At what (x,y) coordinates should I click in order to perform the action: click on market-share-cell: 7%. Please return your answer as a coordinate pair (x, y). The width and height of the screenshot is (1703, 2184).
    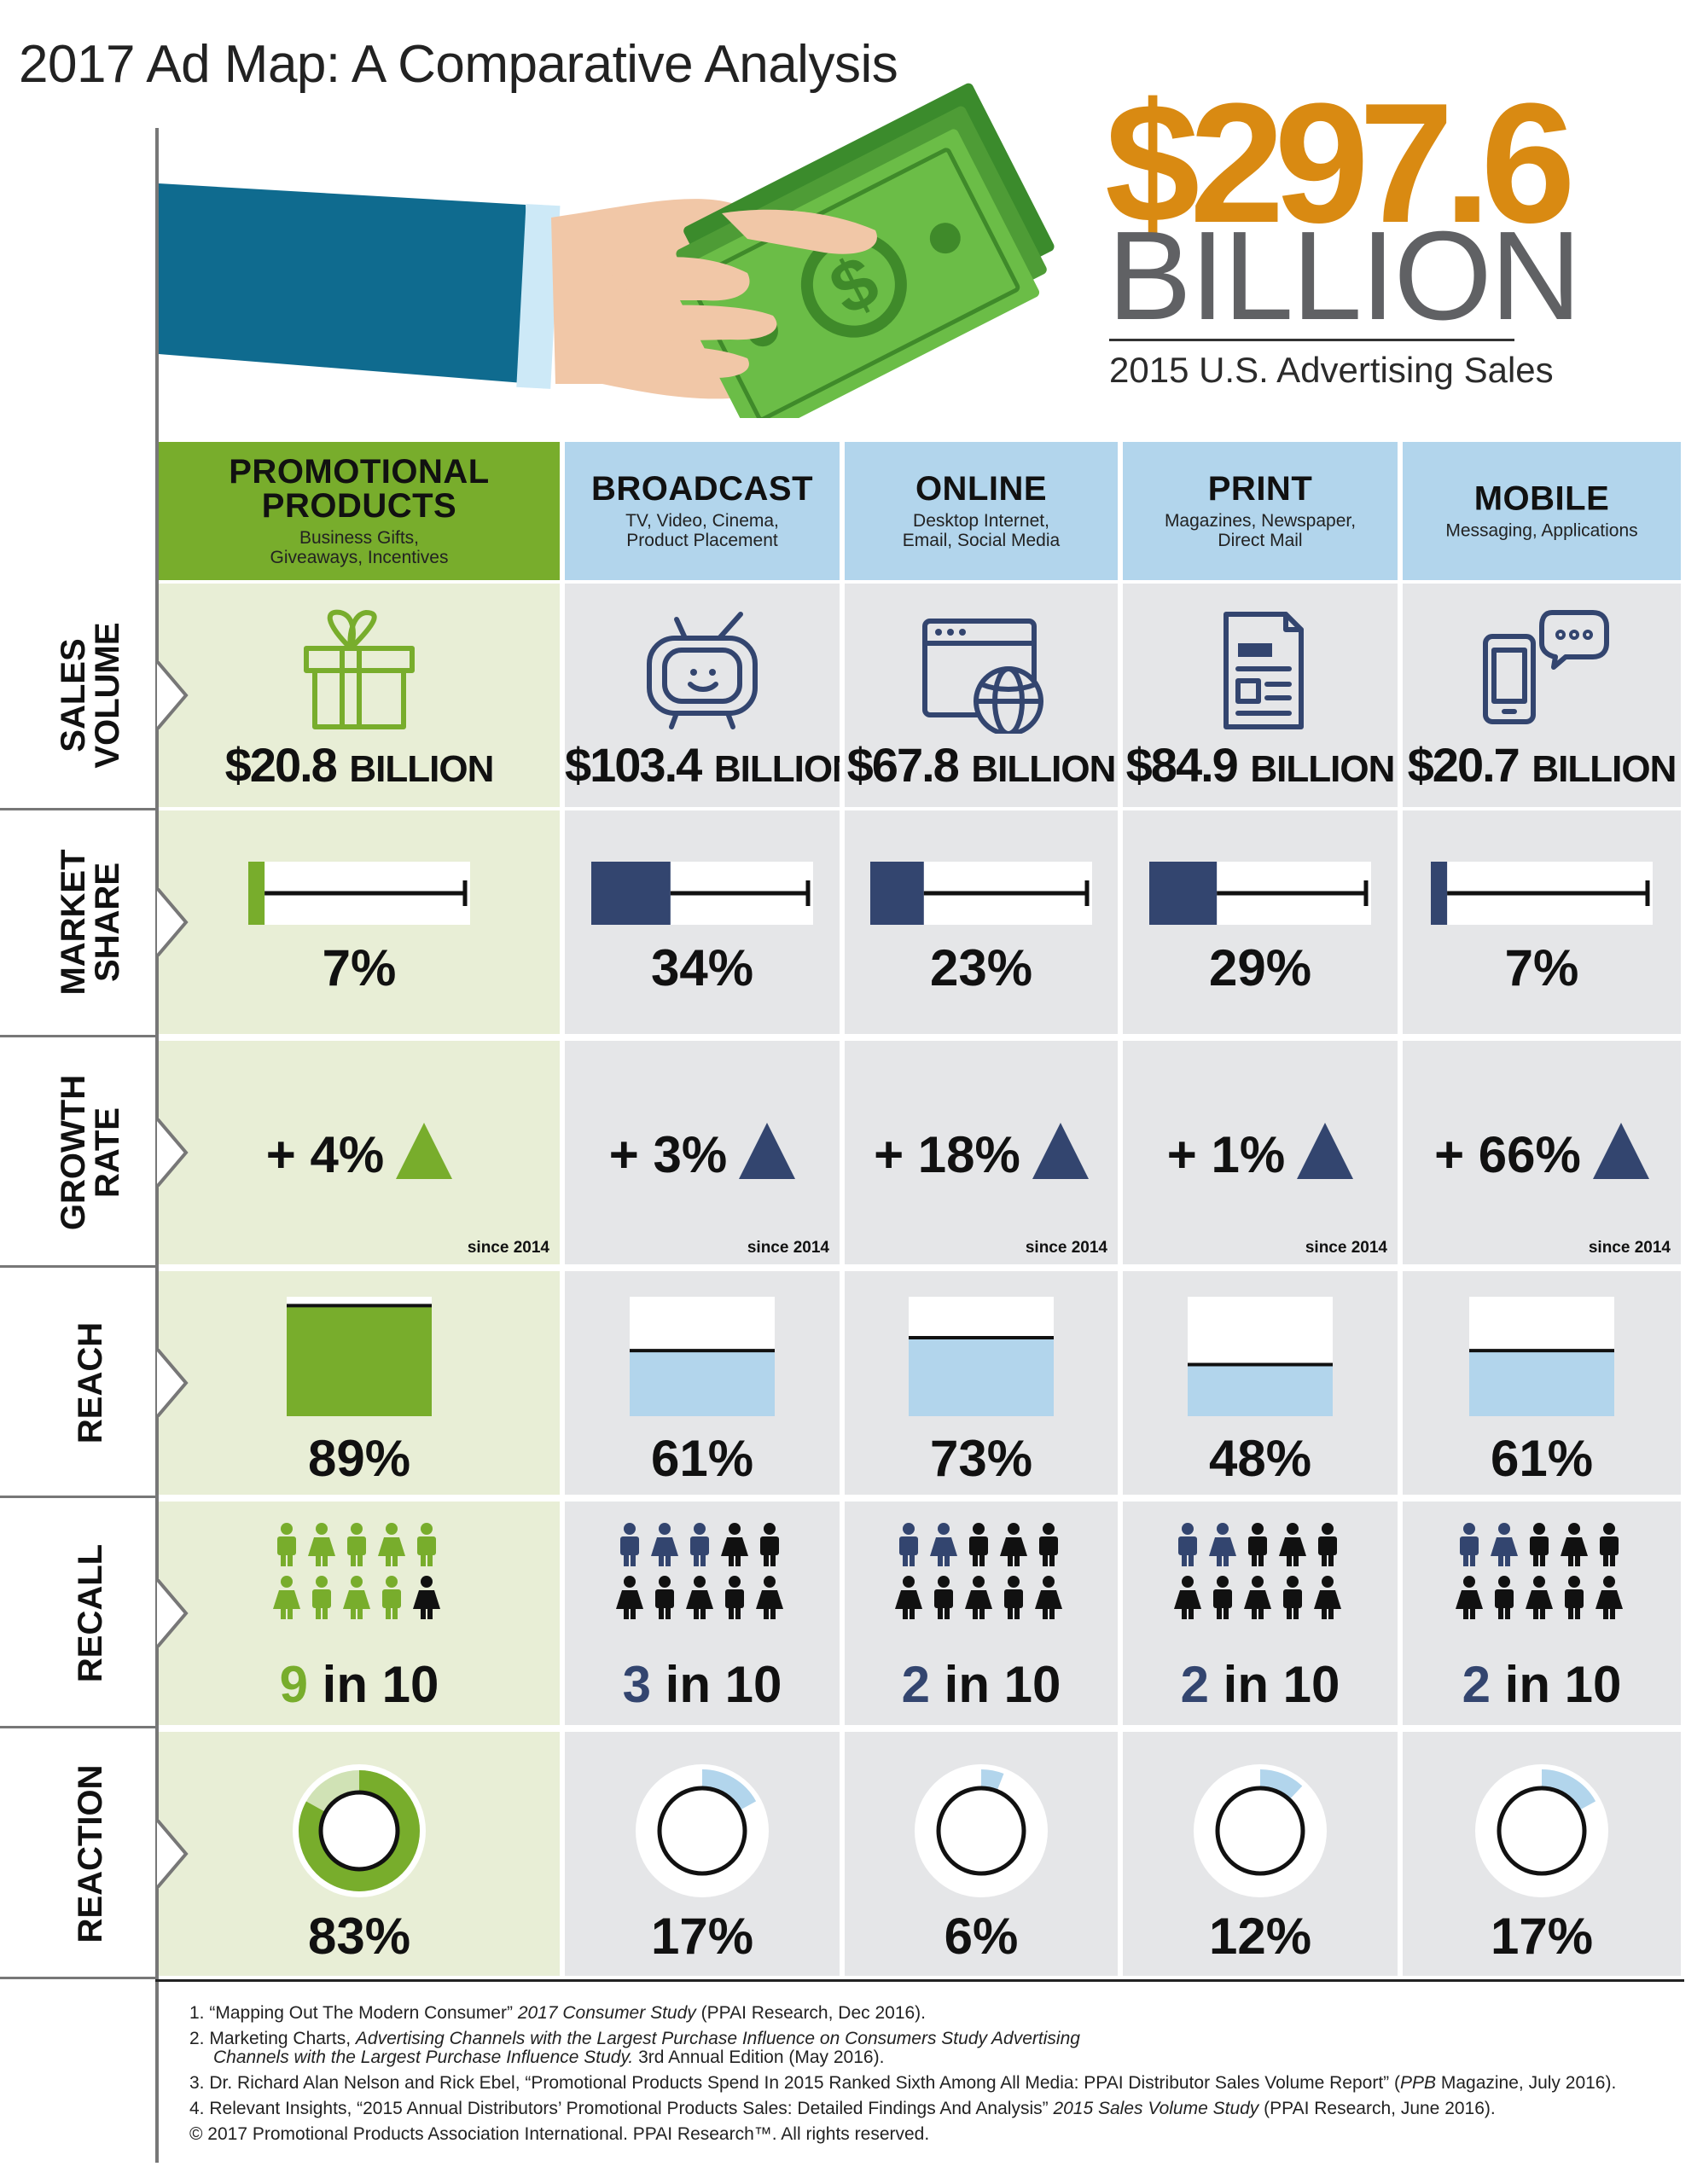
    Looking at the image, I should click on (1542, 922).